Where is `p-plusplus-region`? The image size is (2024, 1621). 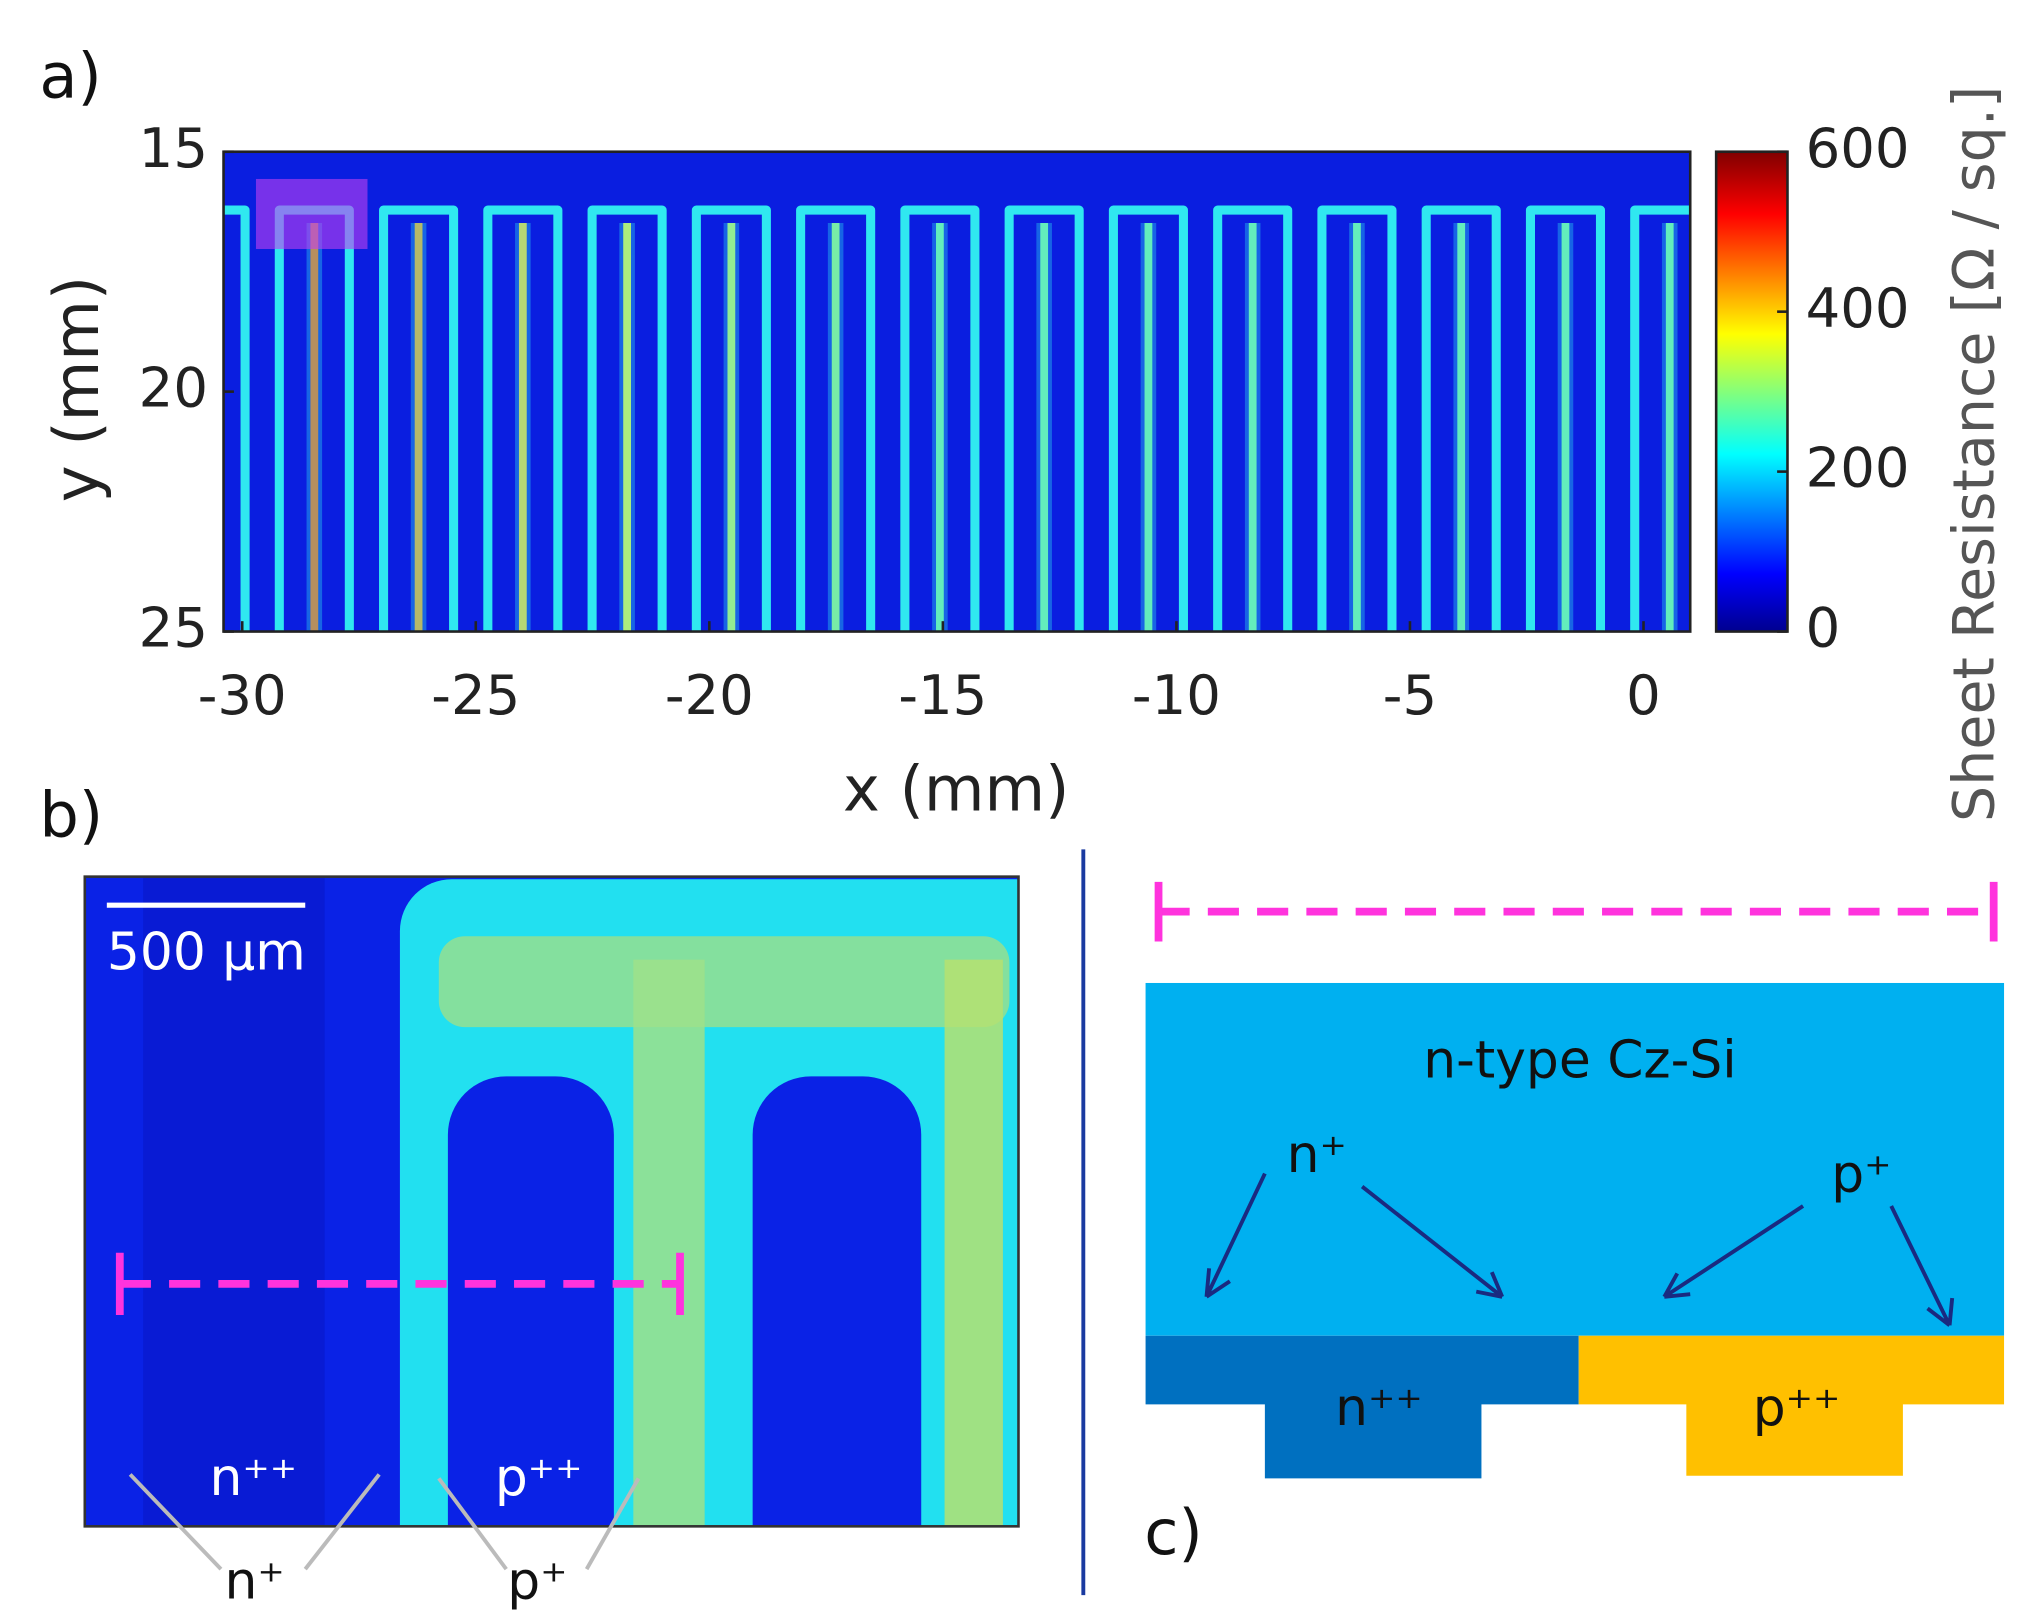 p-plusplus-region is located at coordinates (1791, 1405).